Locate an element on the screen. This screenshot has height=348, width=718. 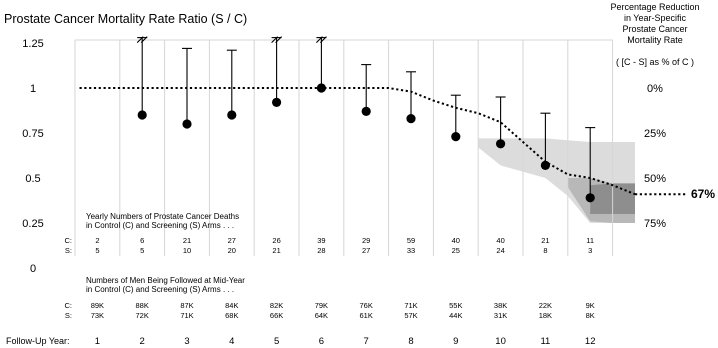
table-cell: 8K is located at coordinates (590, 315).